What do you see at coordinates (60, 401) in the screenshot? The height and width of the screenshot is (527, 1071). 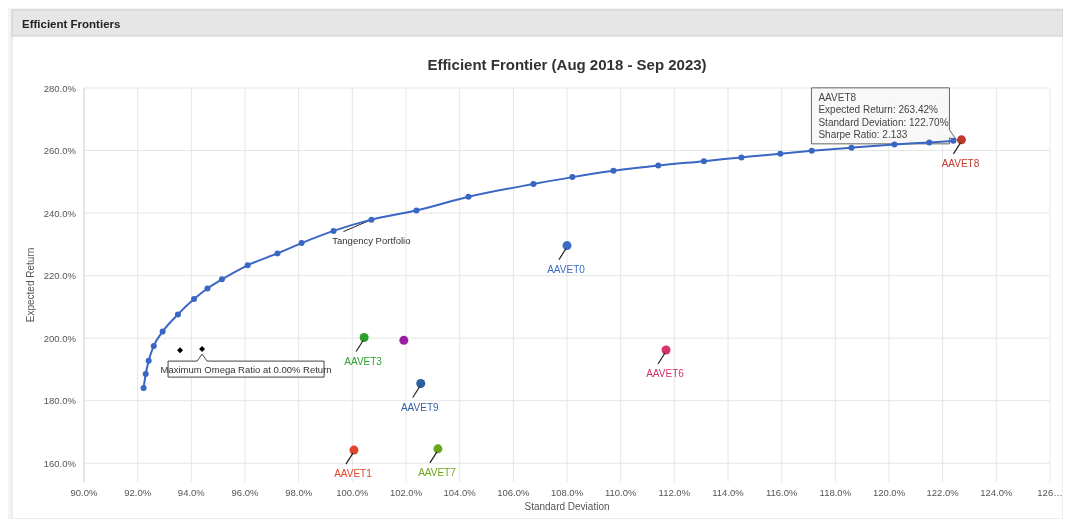 I see `y-tick-label: 180.0%` at bounding box center [60, 401].